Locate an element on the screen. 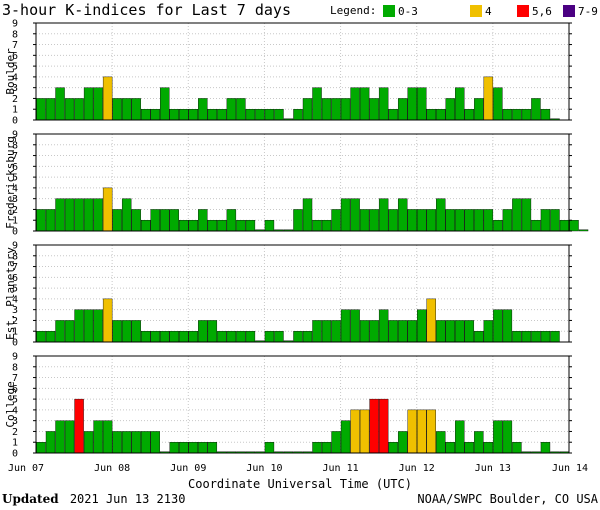 Image resolution: width=600 pixels, height=510 pixels. panel-name: College is located at coordinates (10, 404).